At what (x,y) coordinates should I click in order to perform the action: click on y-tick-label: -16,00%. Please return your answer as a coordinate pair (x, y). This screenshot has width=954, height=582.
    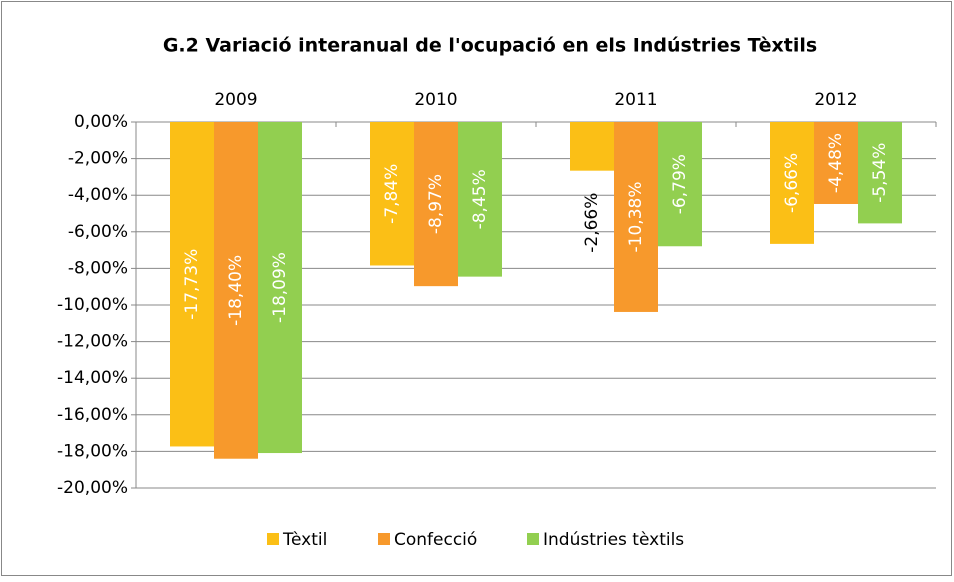
    Looking at the image, I should click on (92, 415).